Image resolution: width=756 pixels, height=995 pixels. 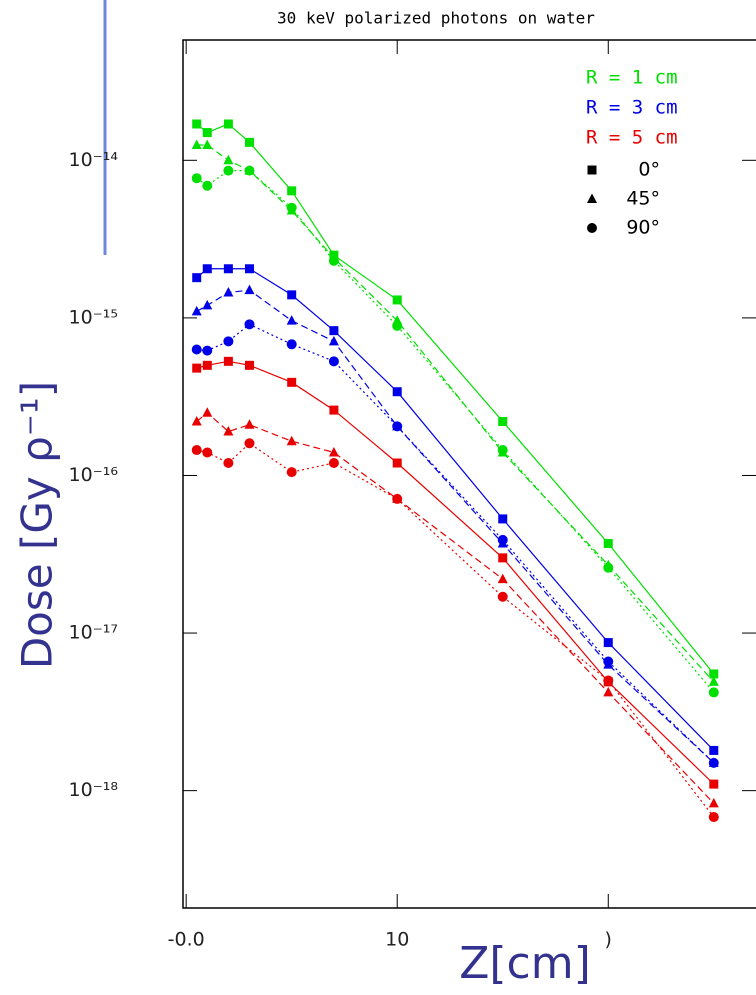 What do you see at coordinates (525, 963) in the screenshot?
I see `x-axis-label: Z[cm]` at bounding box center [525, 963].